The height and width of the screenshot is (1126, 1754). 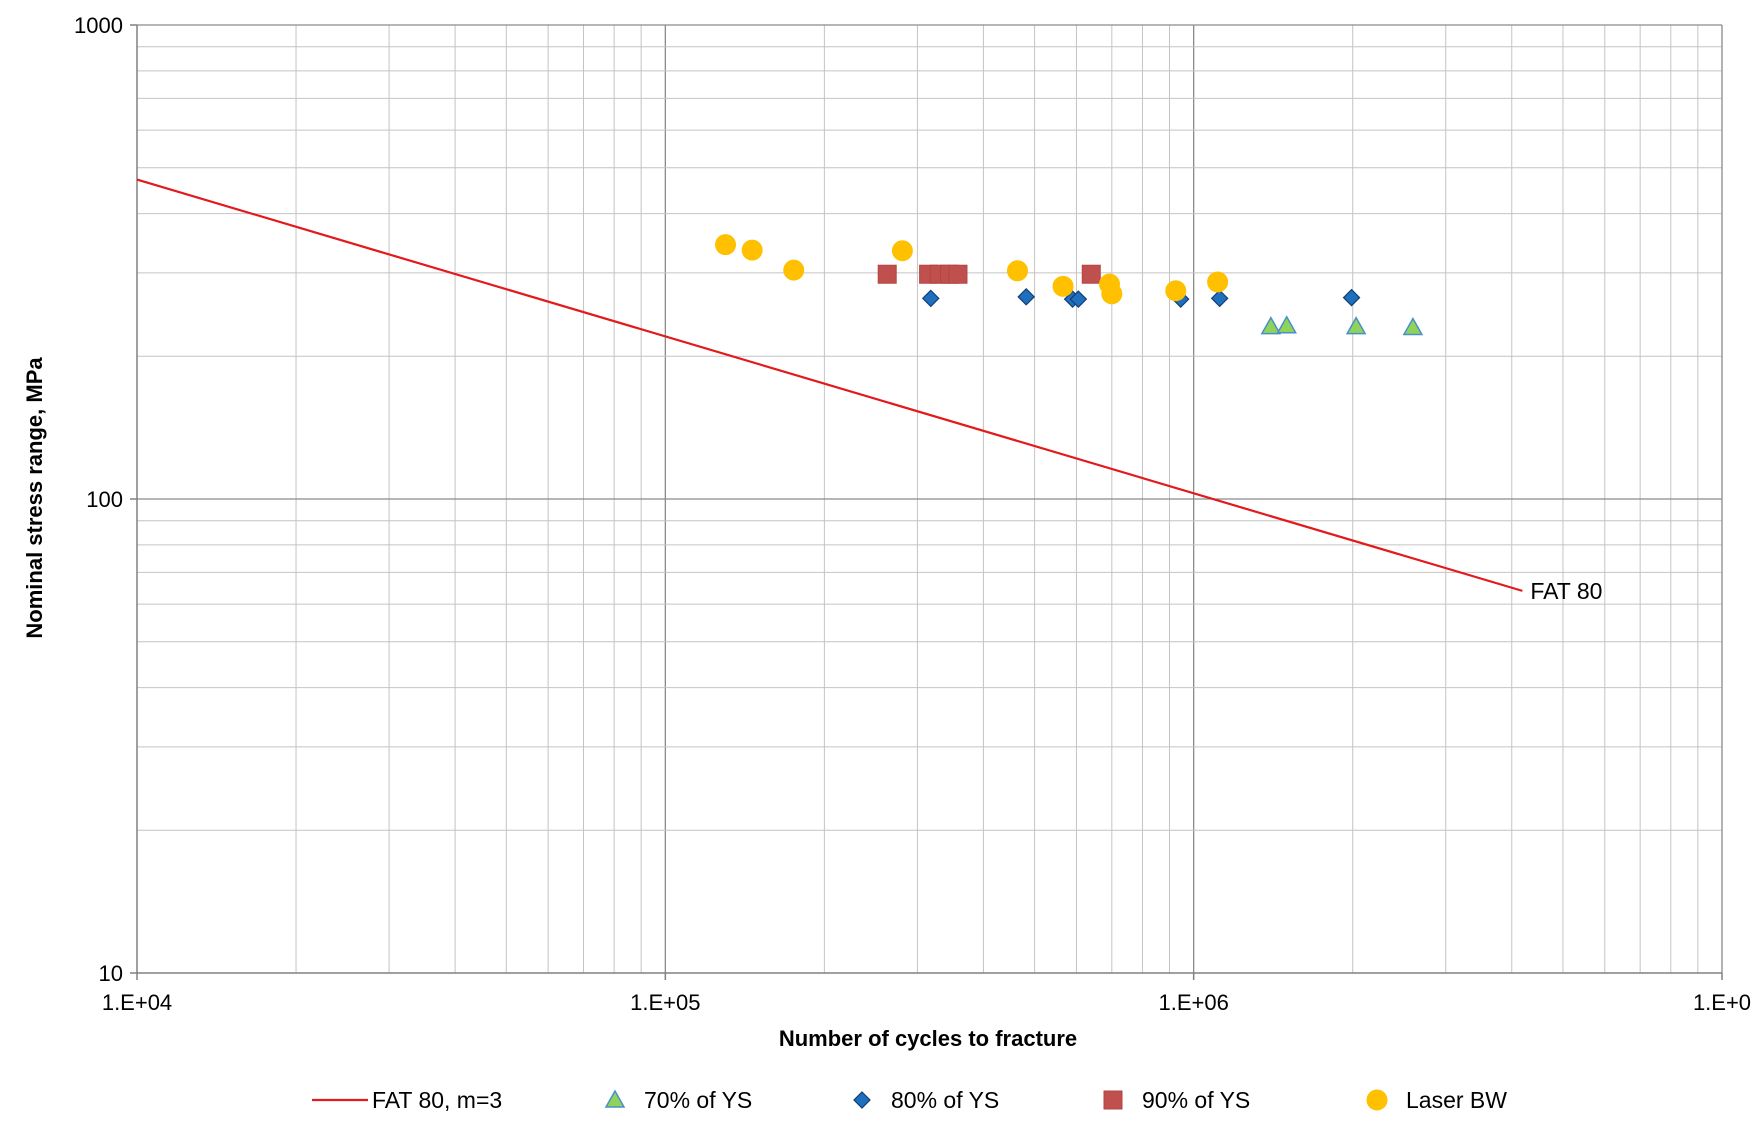 I want to click on legend-item-fat-80-m-3: FAT 80, m=3, so click(x=407, y=1100).